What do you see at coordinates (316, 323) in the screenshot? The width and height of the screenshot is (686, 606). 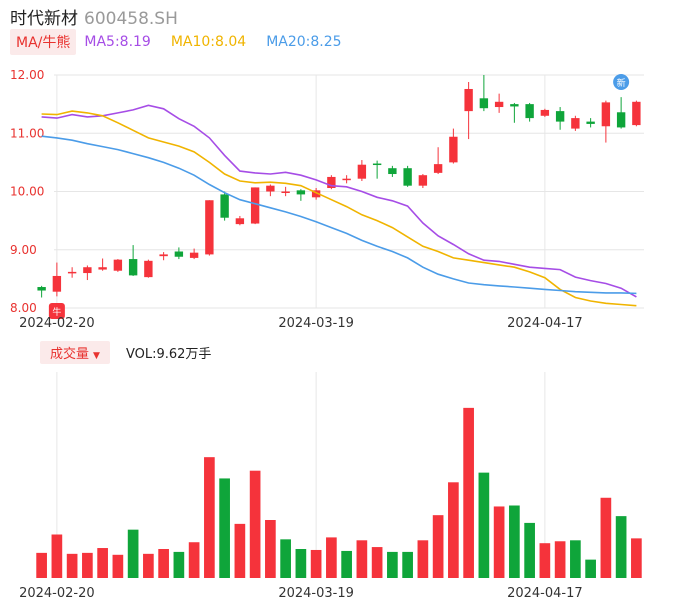 I see `date-tick-label: 2024-03-19` at bounding box center [316, 323].